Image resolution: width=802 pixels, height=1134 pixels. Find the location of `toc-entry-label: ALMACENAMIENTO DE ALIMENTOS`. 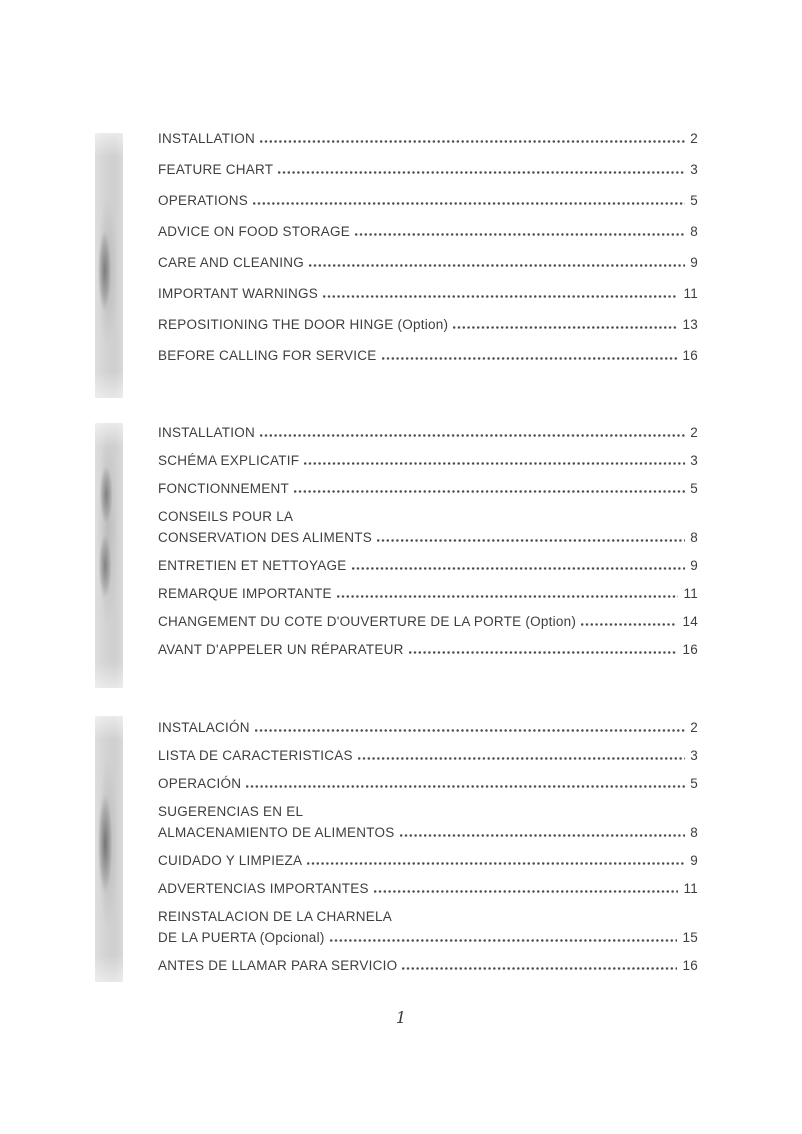

toc-entry-label: ALMACENAMIENTO DE ALIMENTOS is located at coordinates (276, 832).